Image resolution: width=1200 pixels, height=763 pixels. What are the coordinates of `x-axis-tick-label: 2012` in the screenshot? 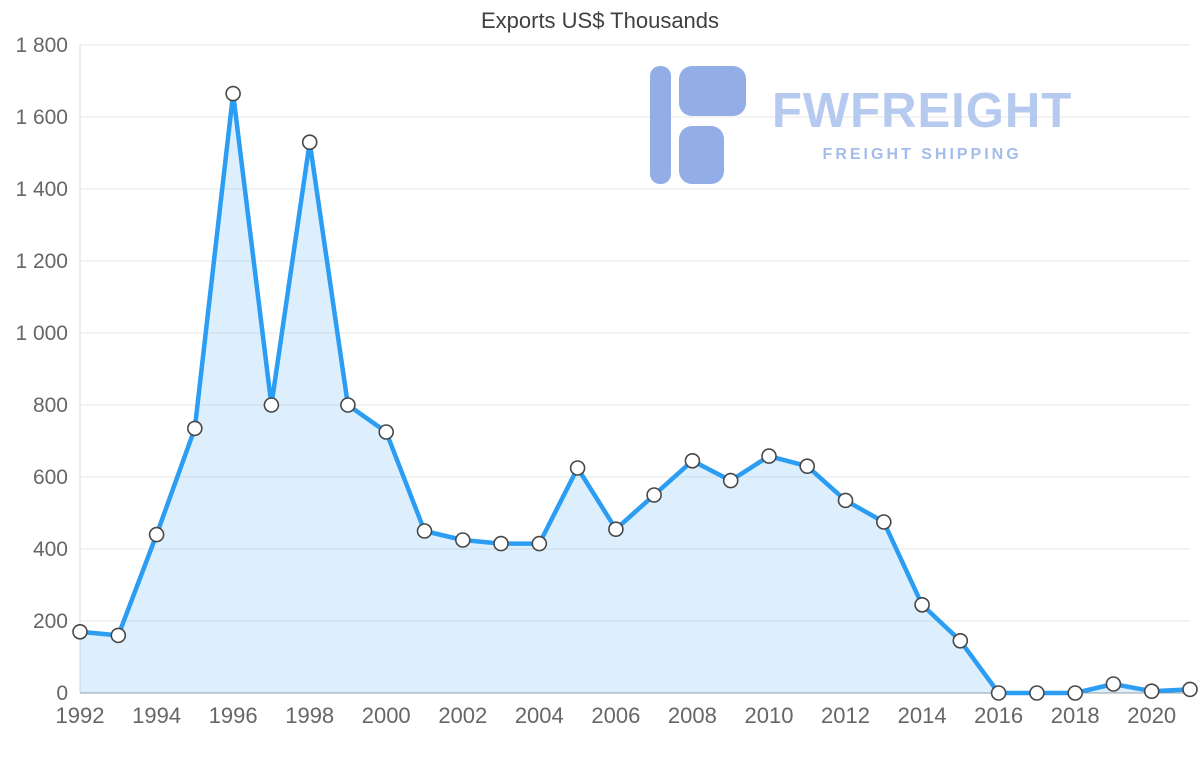 It's located at (845, 715).